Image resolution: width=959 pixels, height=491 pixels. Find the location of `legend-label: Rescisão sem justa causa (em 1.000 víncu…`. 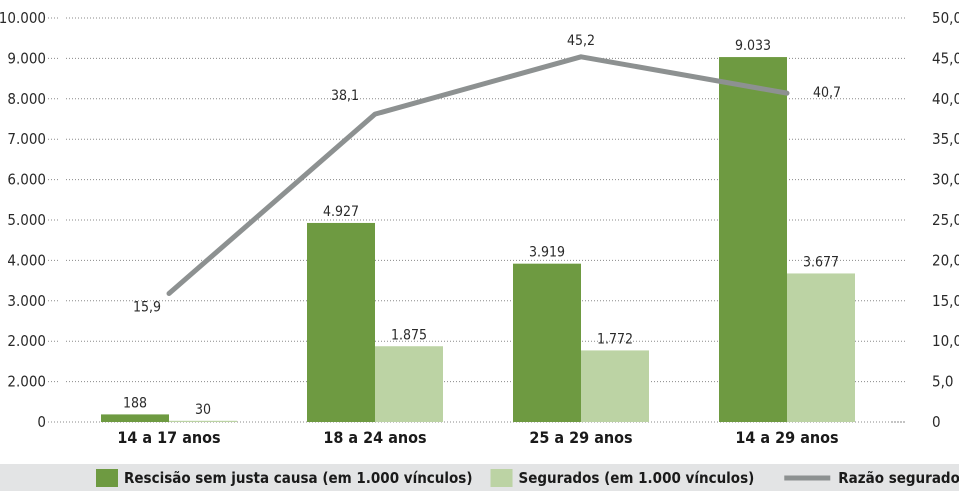

legend-label: Rescisão sem justa causa (em 1.000 víncu… is located at coordinates (298, 478).